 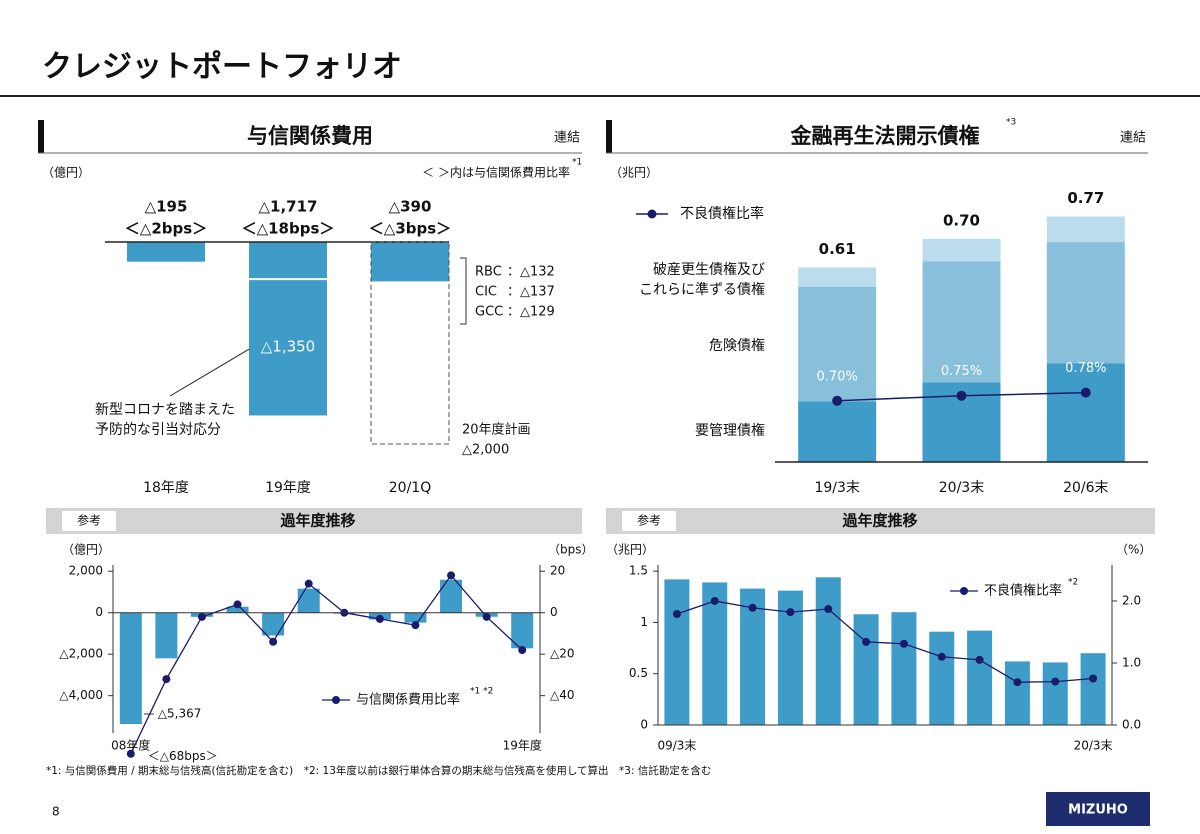 I want to click on logo-box, so click(x=1098, y=809).